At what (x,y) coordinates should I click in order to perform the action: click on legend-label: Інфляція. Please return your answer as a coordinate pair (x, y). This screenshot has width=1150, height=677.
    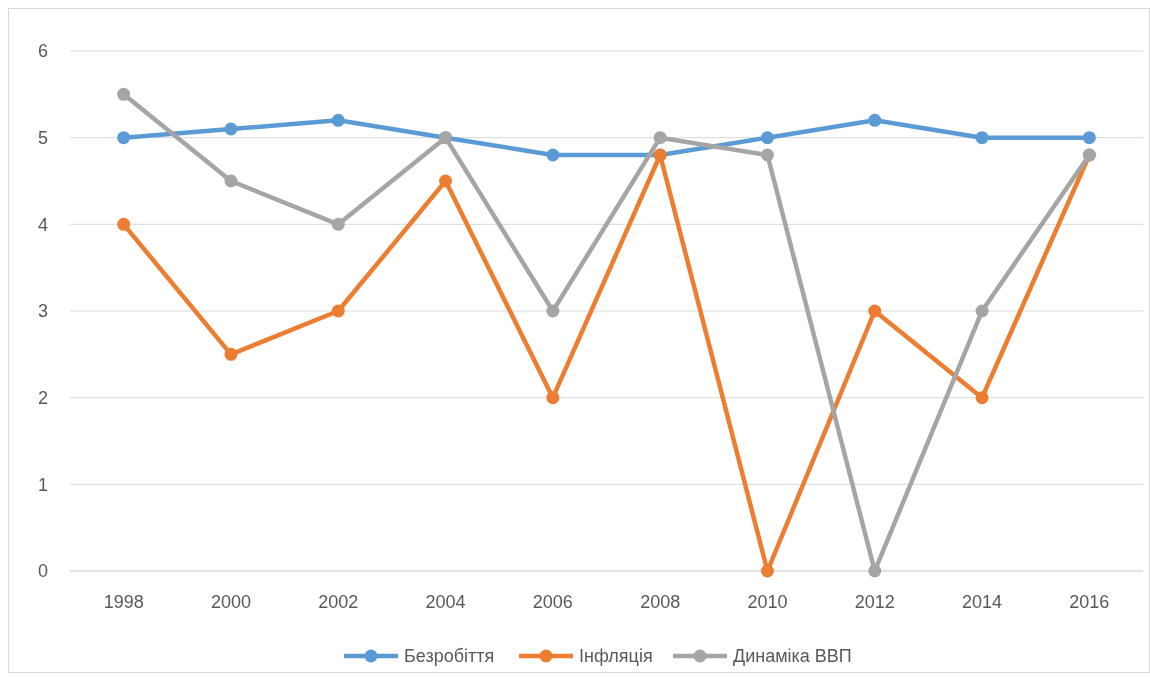
    Looking at the image, I should click on (616, 656).